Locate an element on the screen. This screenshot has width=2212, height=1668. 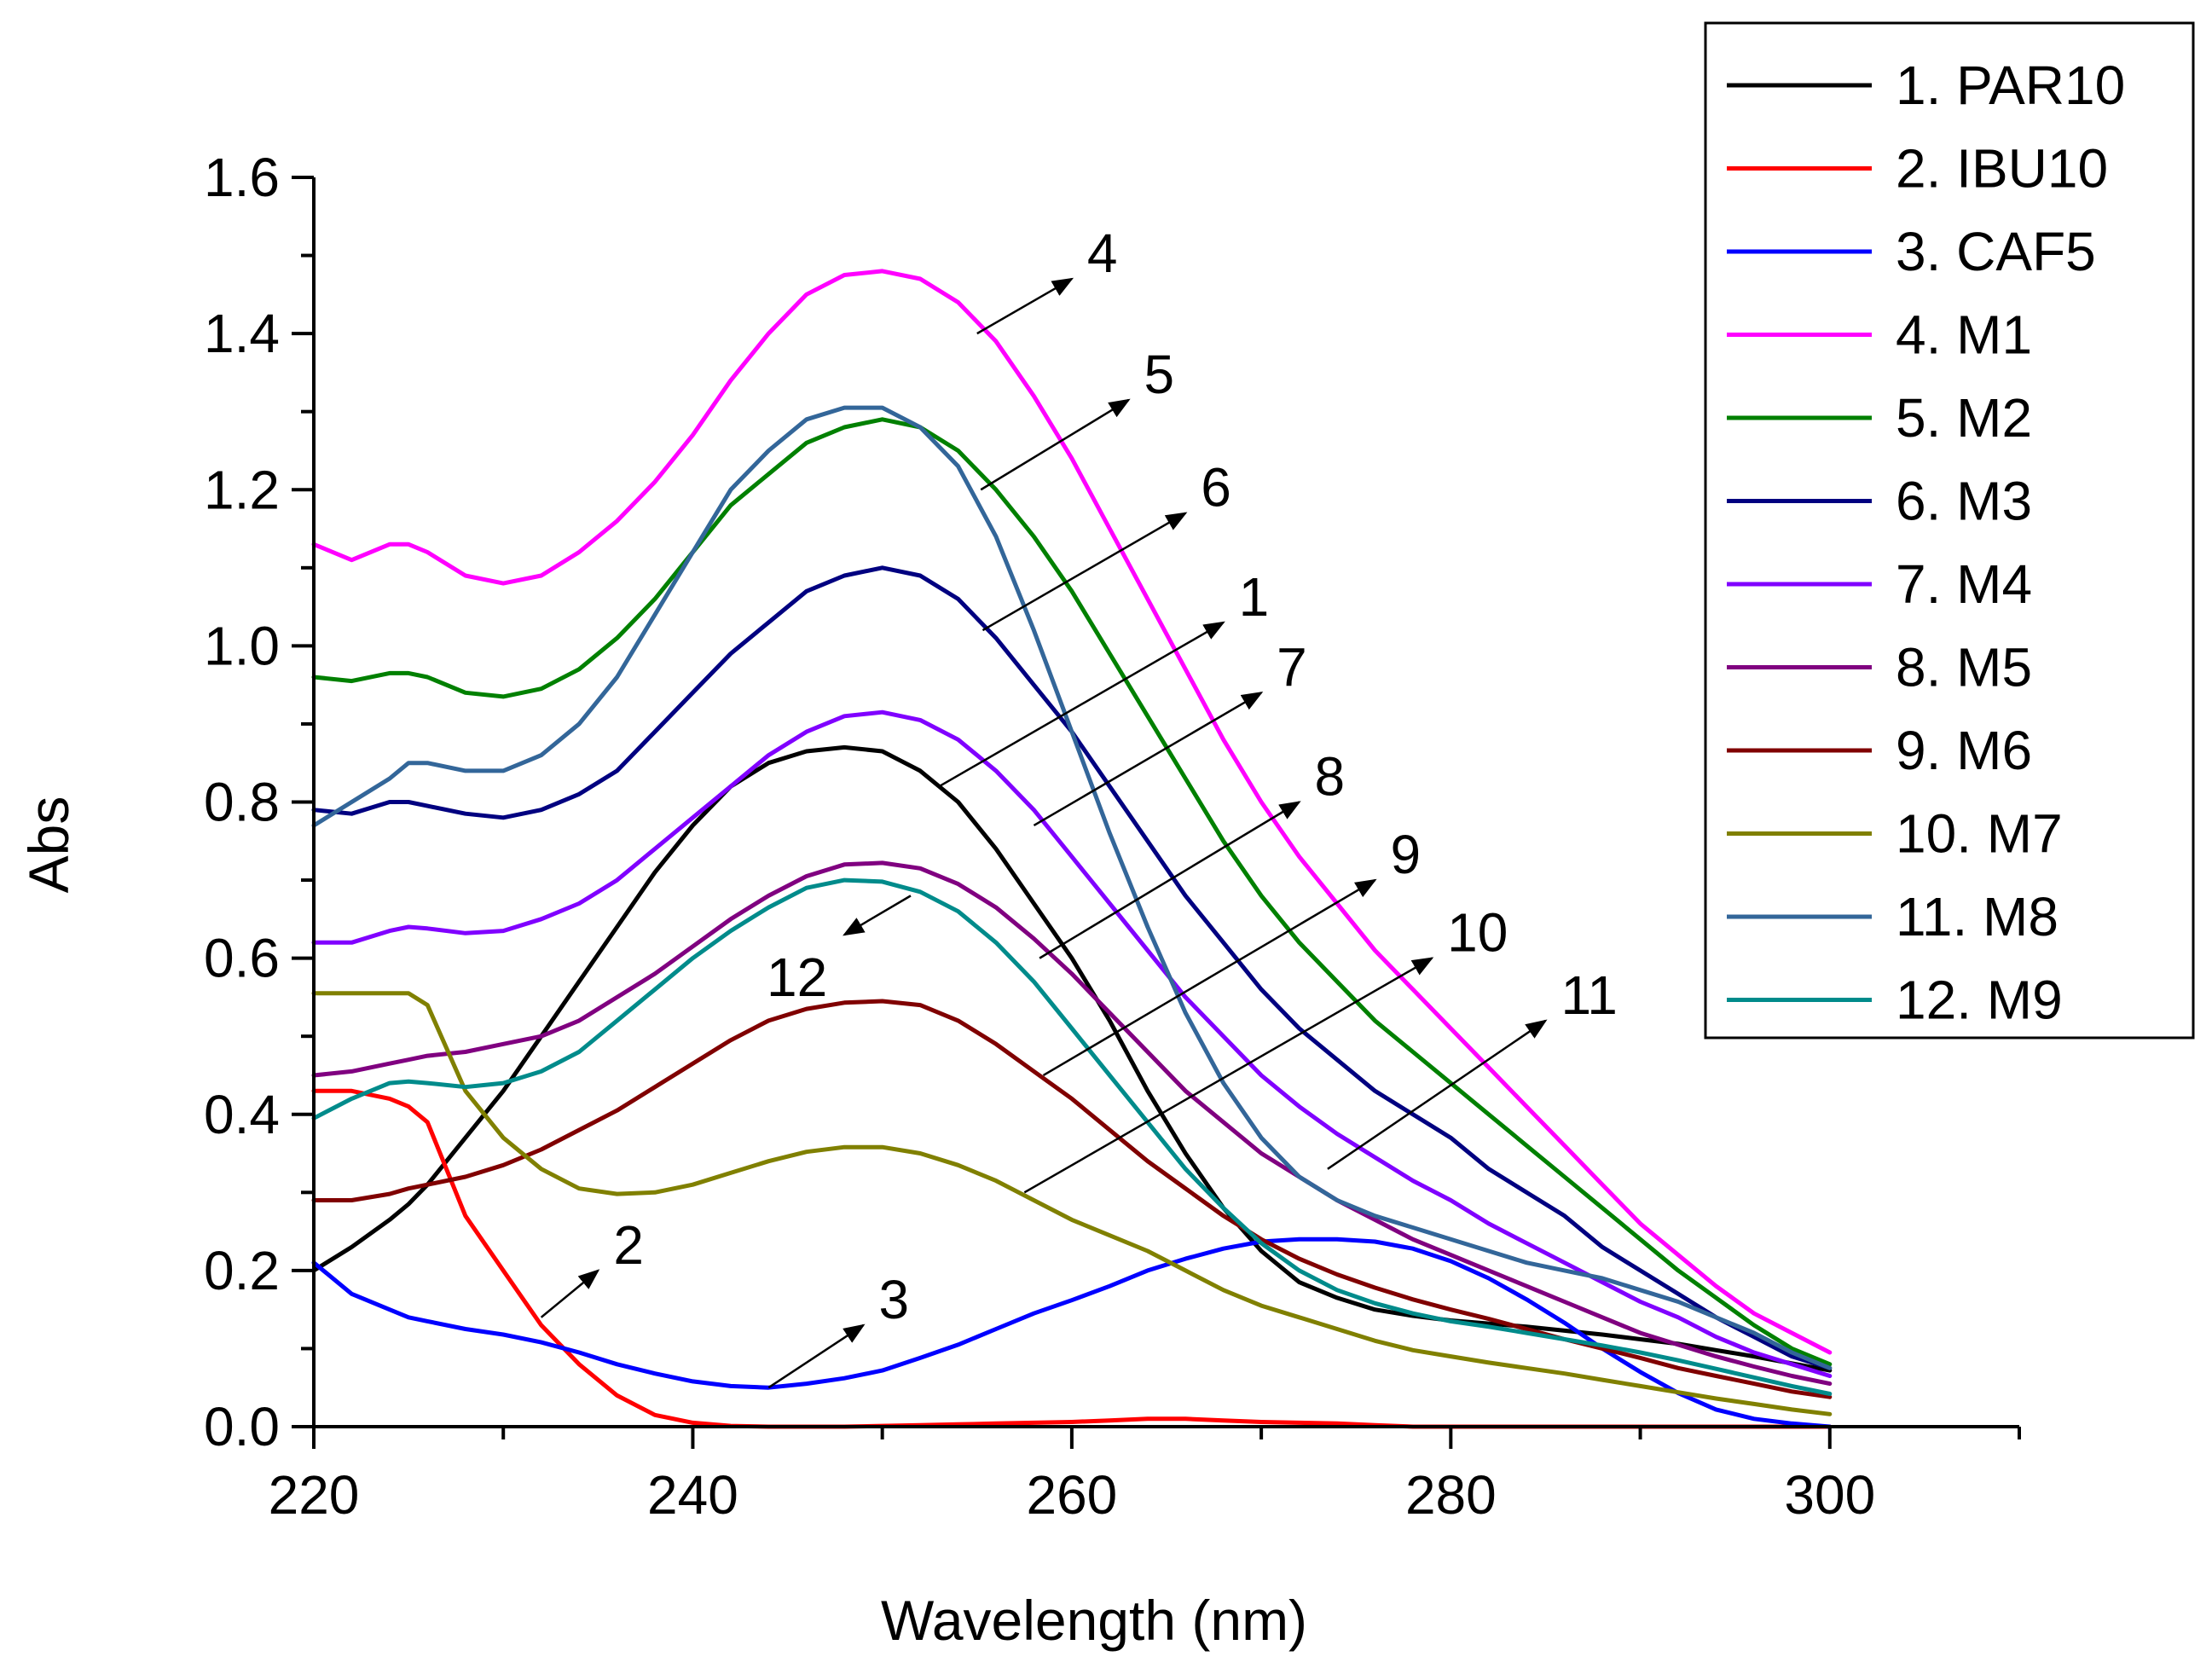
x-tick-label: 280 is located at coordinates (1451, 1495).